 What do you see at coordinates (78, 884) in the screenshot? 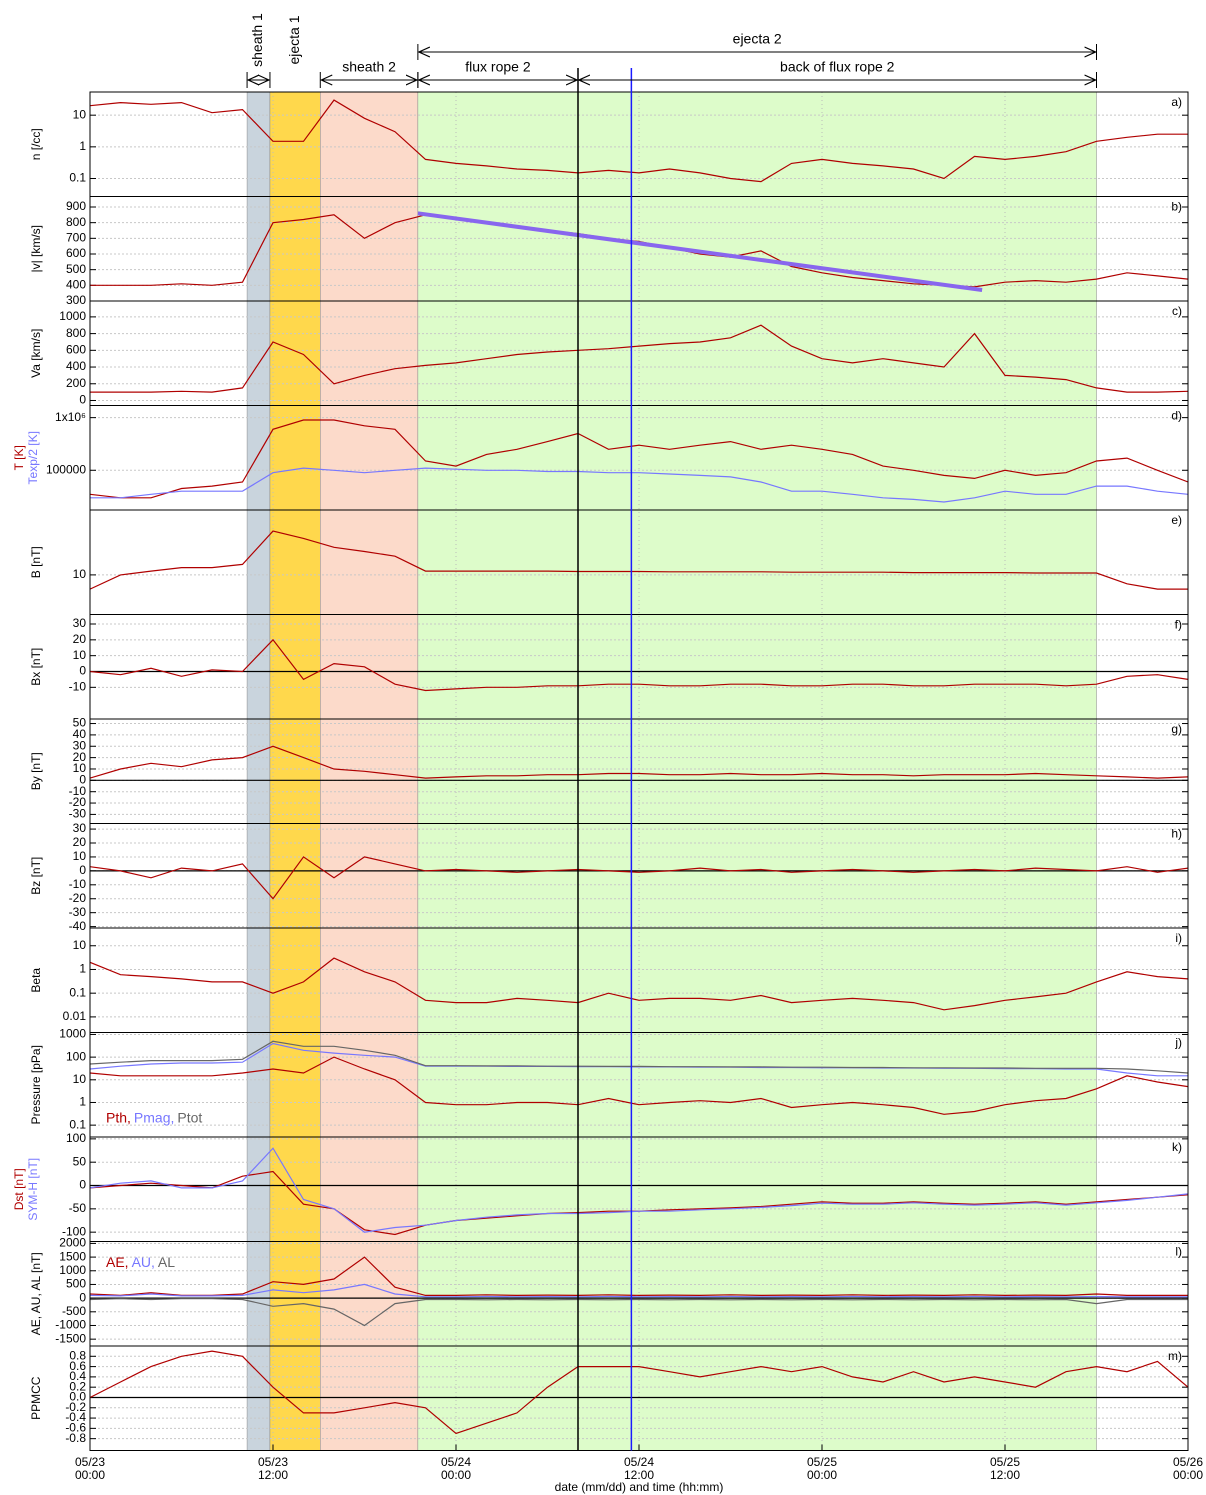
I see `y-tick-label: -10` at bounding box center [78, 884].